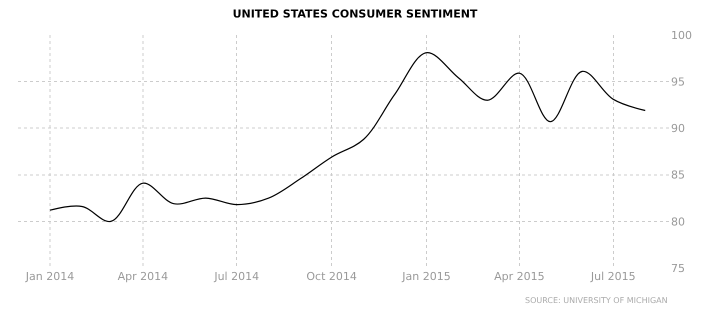  Describe the element at coordinates (355, 13) in the screenshot. I see `chart-title: UNITED STATES CONSUMER SENTIMENT` at that location.